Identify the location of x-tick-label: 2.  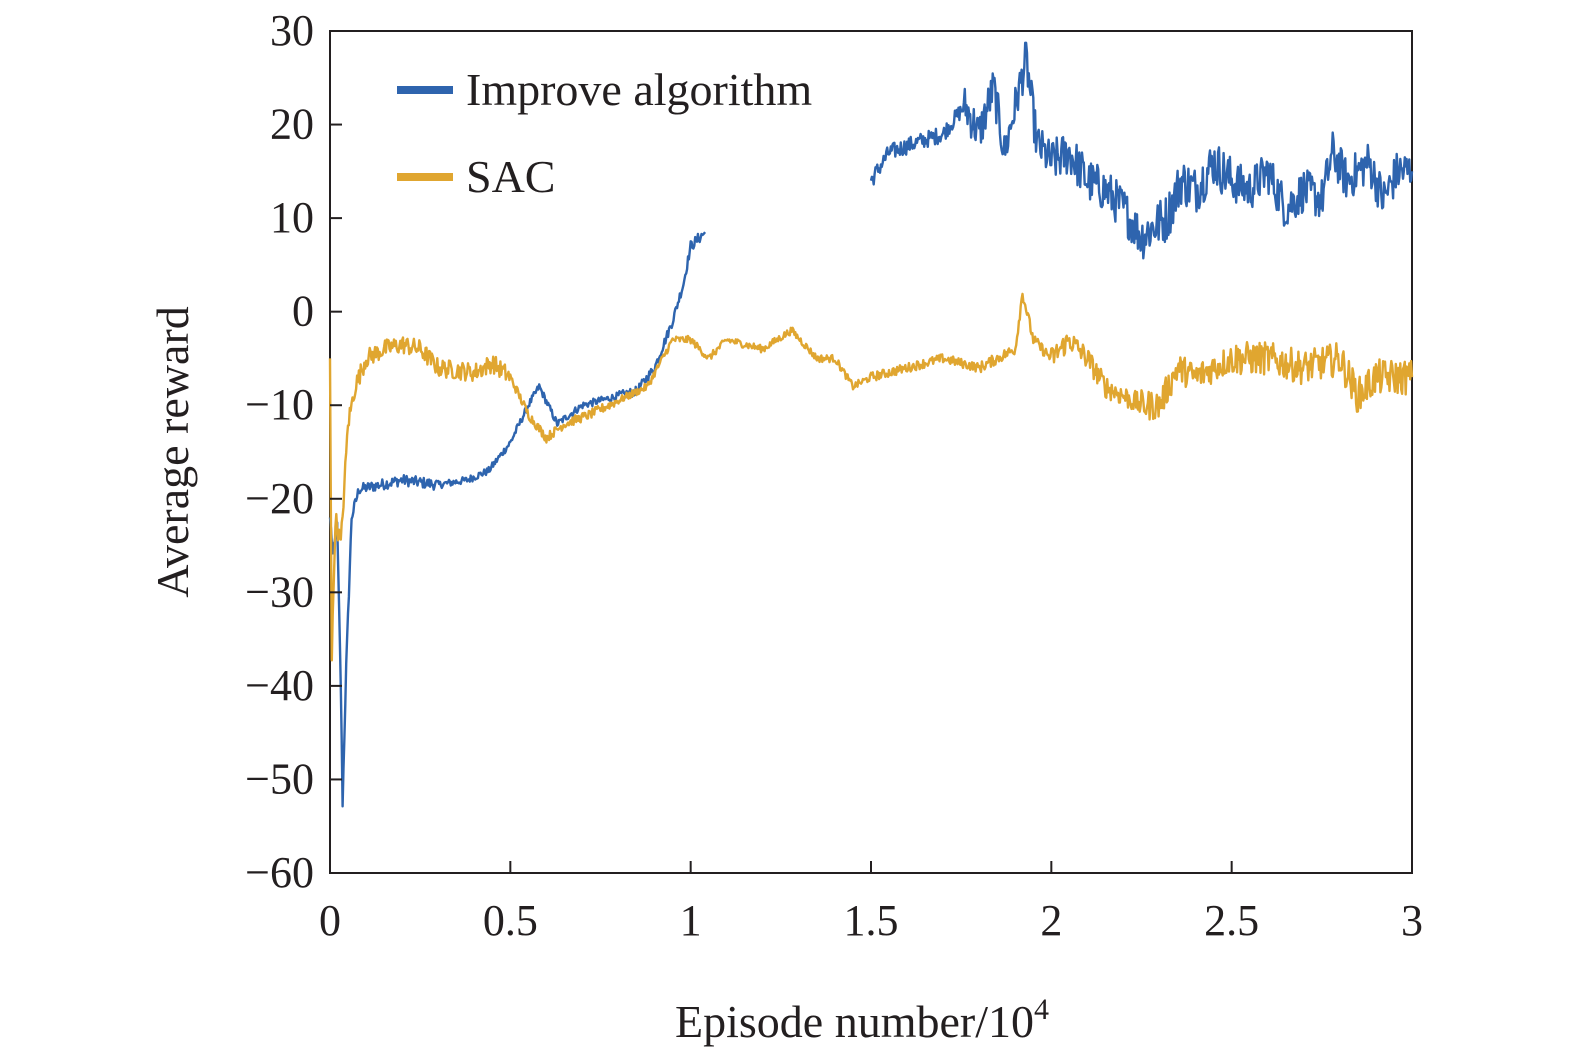
(1051, 920).